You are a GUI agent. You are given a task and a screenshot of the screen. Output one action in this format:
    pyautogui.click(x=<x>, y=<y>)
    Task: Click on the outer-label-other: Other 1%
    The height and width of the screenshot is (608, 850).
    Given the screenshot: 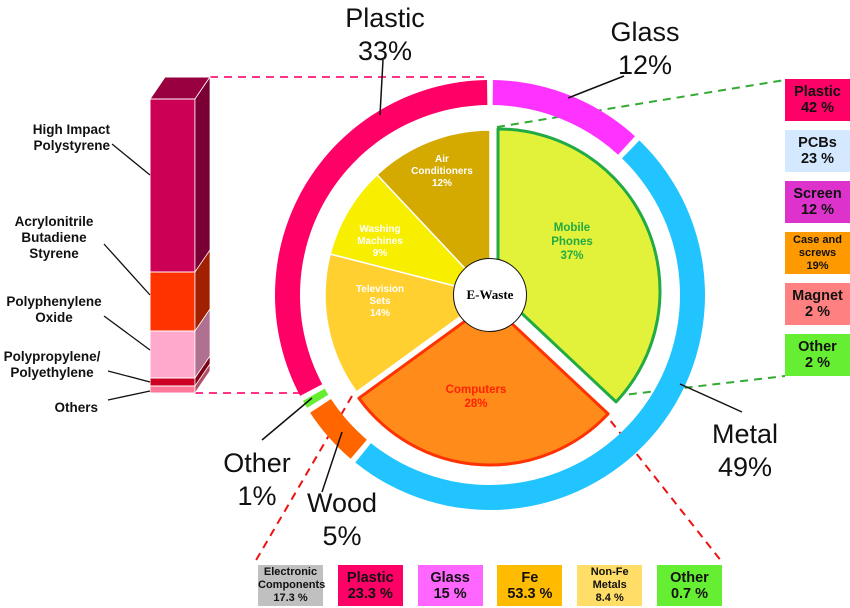 What is the action you would take?
    pyautogui.click(x=257, y=479)
    